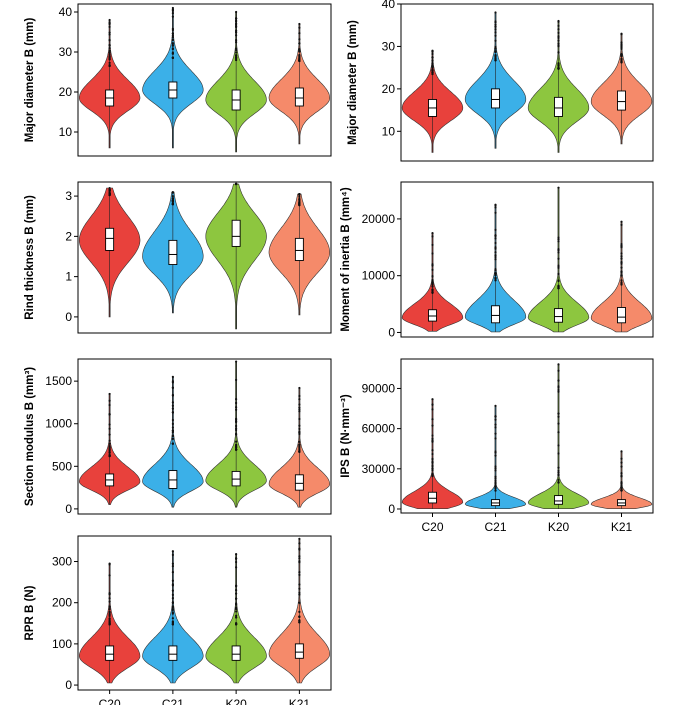 This screenshot has height=705, width=685. Describe the element at coordinates (559, 527) in the screenshot. I see `x-tick-label: K20` at that location.